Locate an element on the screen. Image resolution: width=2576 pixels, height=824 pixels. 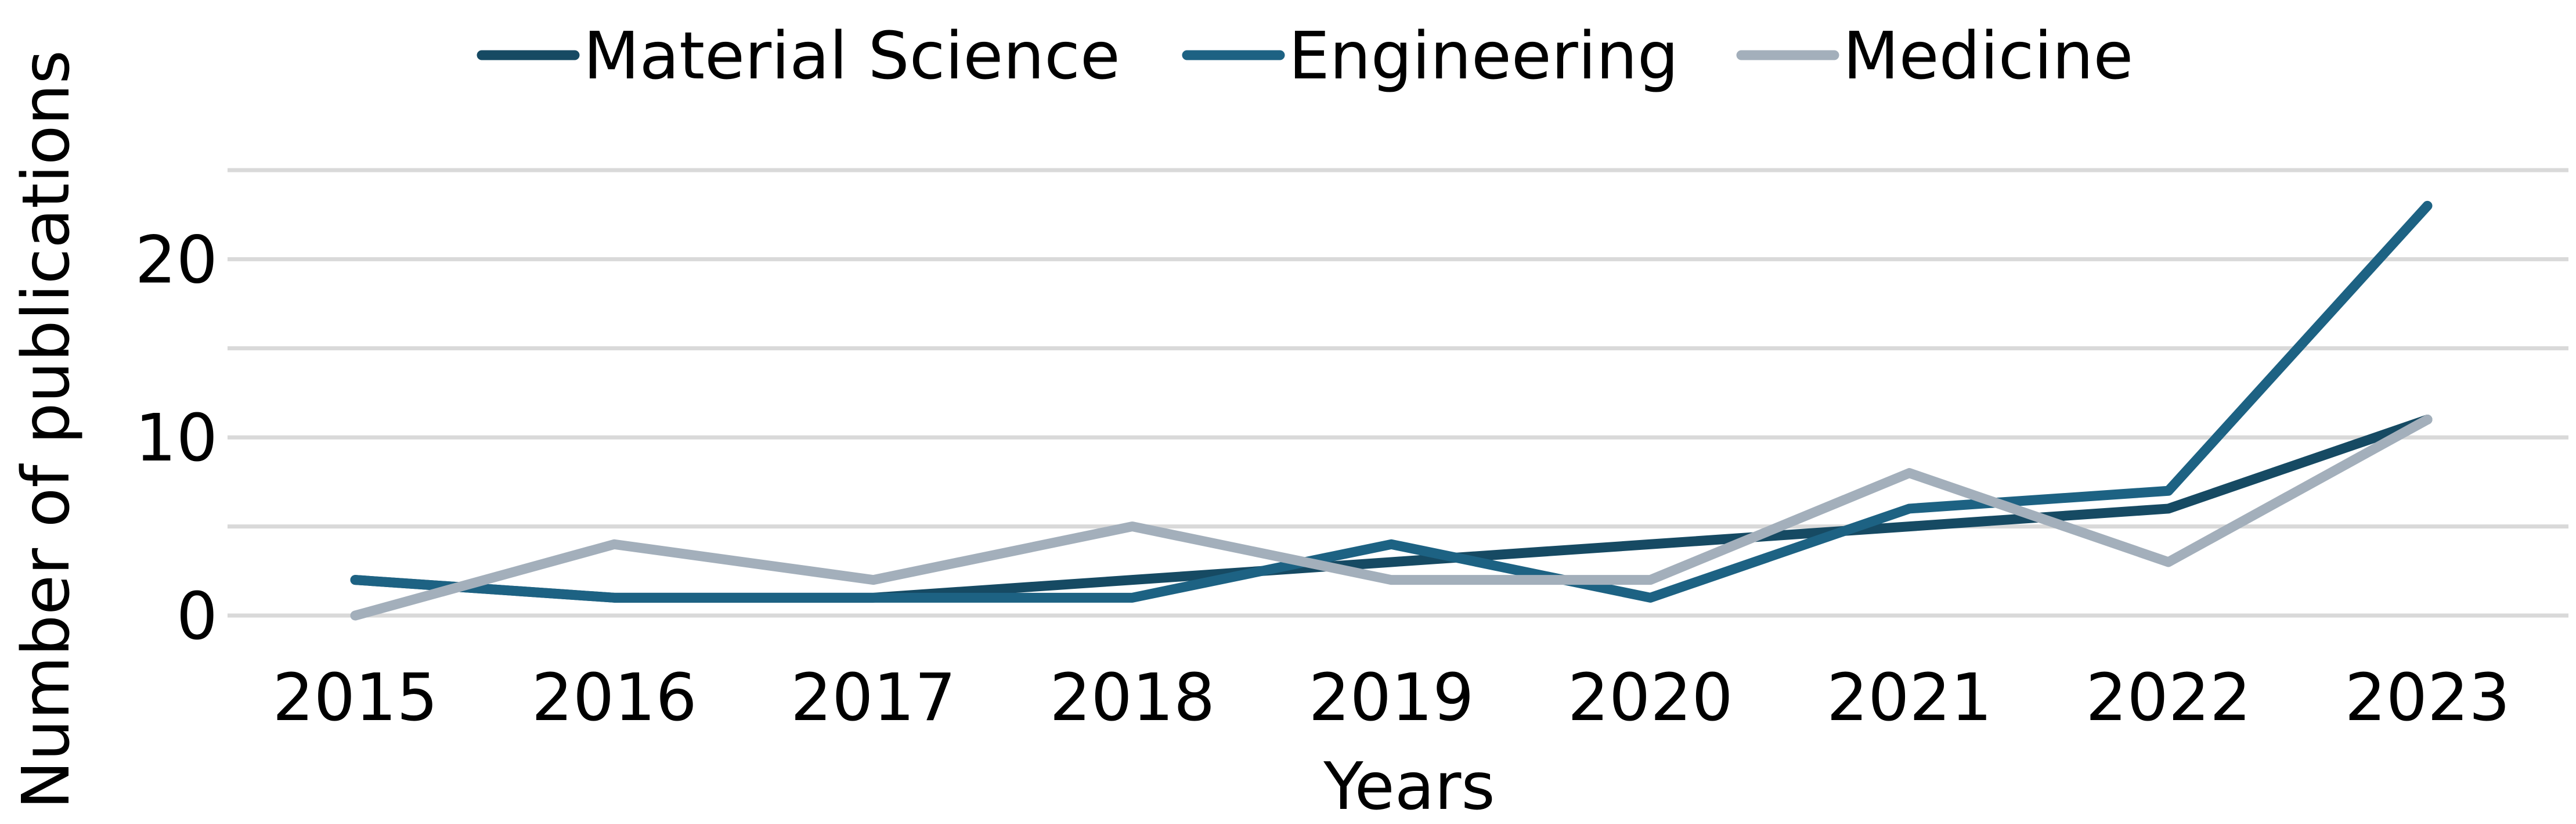
x-tick-label: 2019 is located at coordinates (1391, 698).